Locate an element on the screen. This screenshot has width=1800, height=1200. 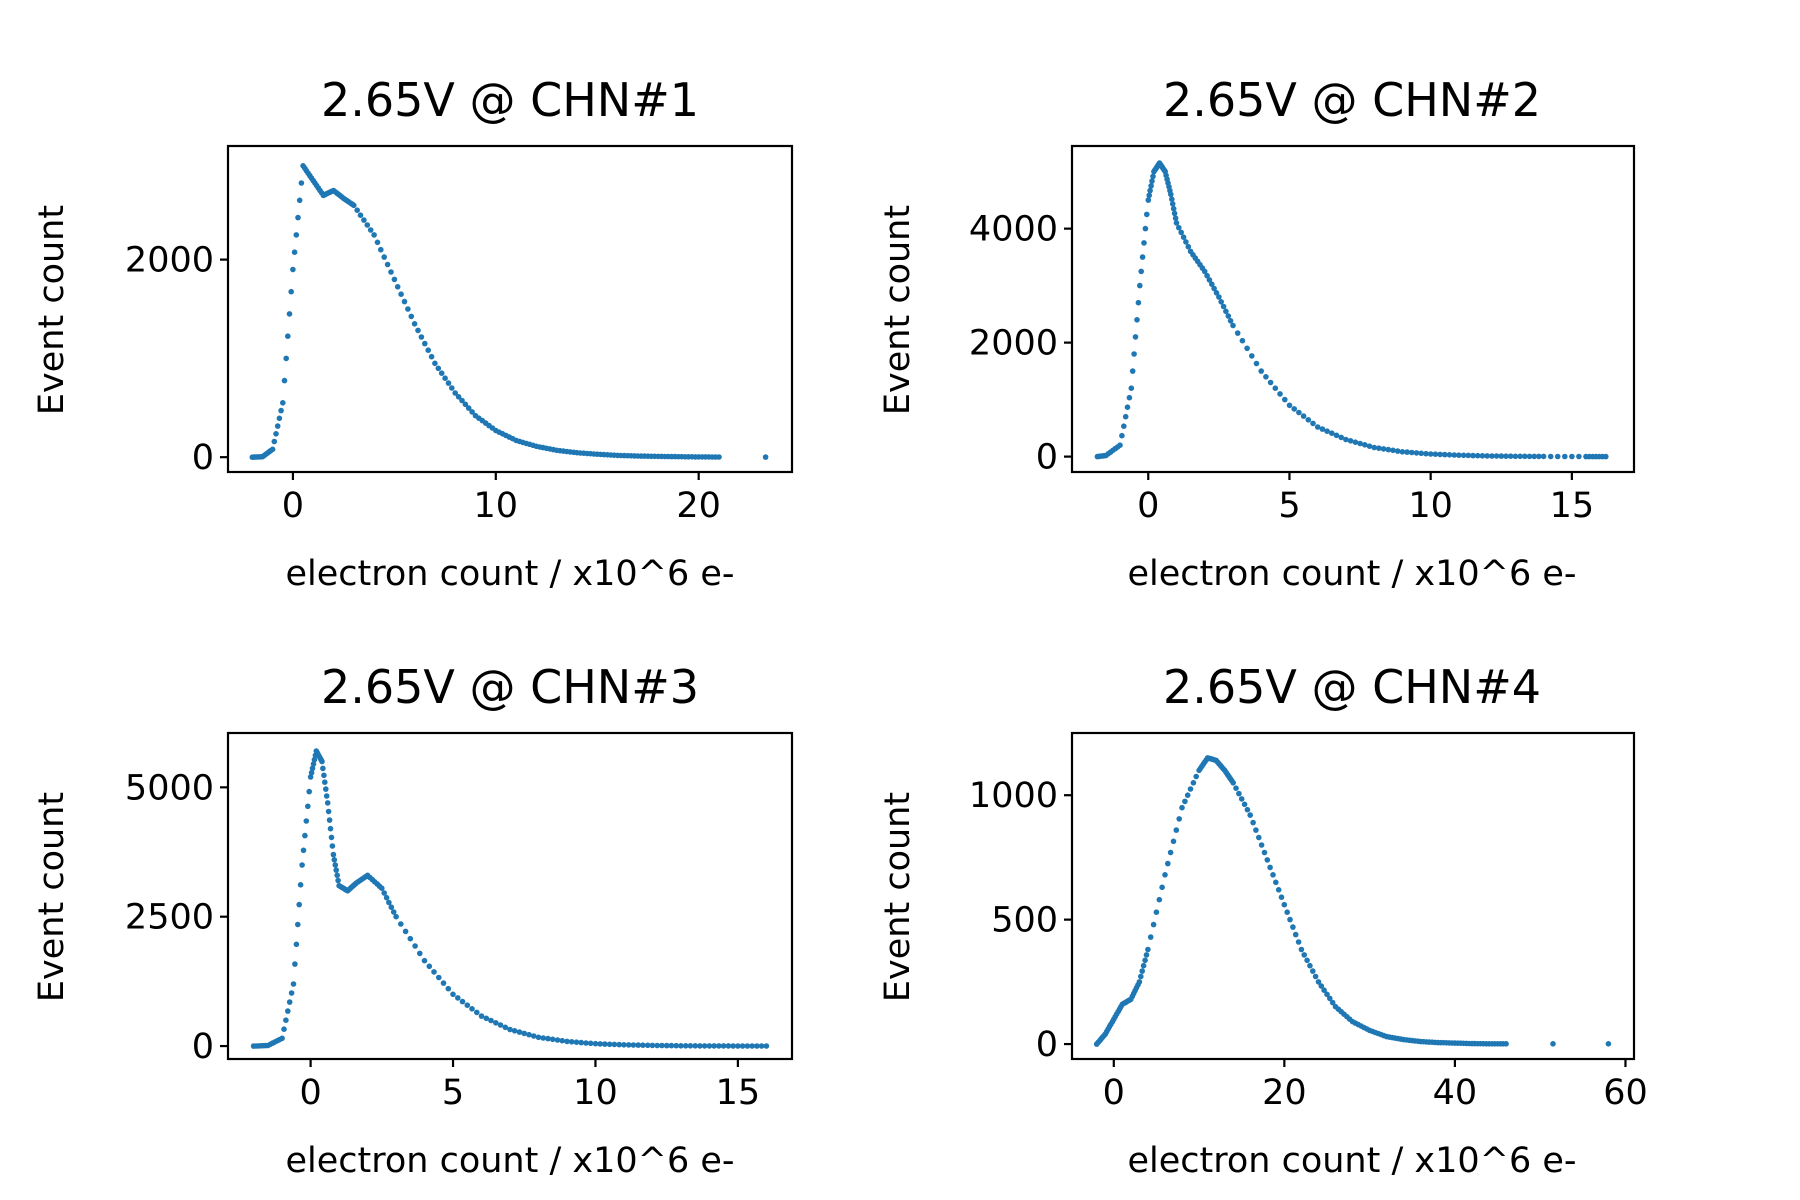
subplot-title: 2.65V @ CHN#2 is located at coordinates (1352, 100).